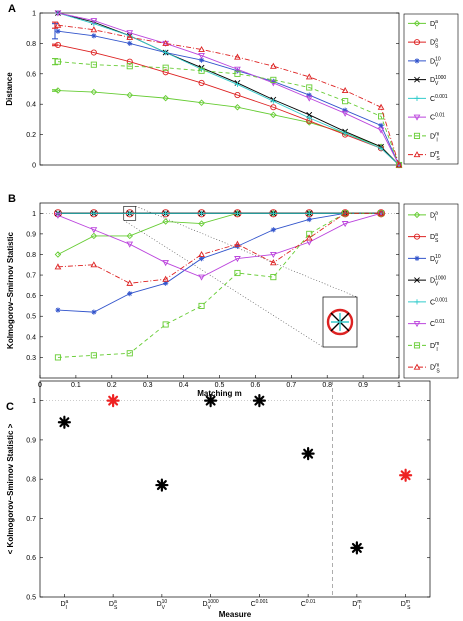  Describe the element at coordinates (439, 301) in the screenshot. I see `legend-entry: C0.001` at that location.